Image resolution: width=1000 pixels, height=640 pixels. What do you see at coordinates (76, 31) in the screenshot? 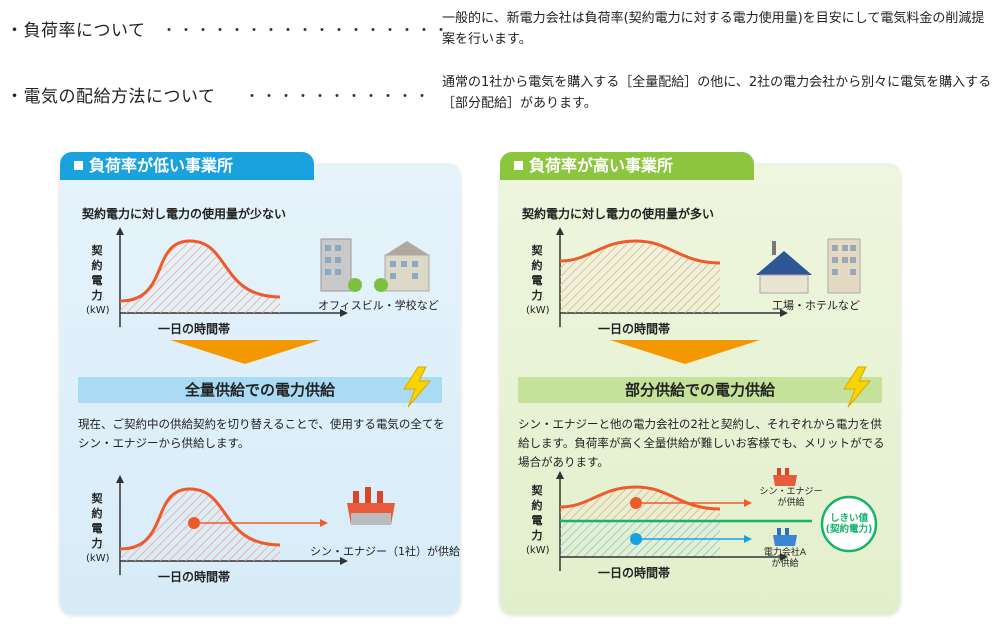
I see `load-factor-title: ・負荷率について` at bounding box center [76, 31].